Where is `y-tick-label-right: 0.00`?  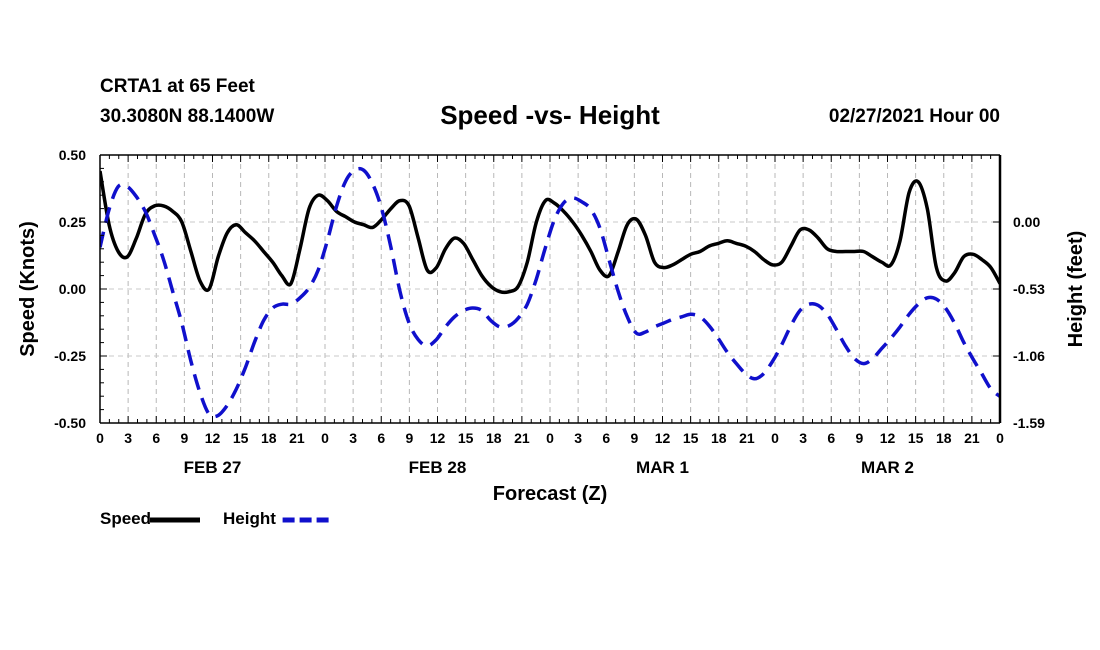 y-tick-label-right: 0.00 is located at coordinates (1026, 222).